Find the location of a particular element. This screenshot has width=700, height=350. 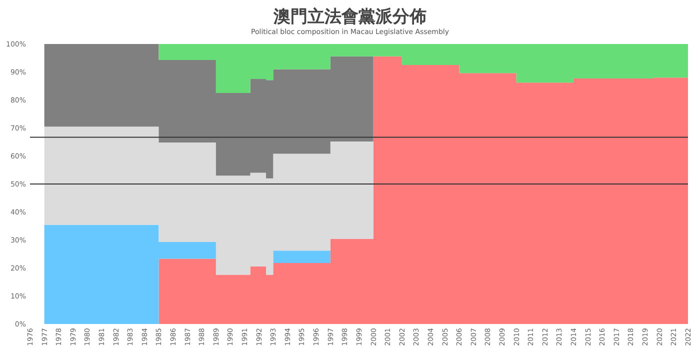

chart-title: 澳門立法會黨派分佈 is located at coordinates (349, 17).